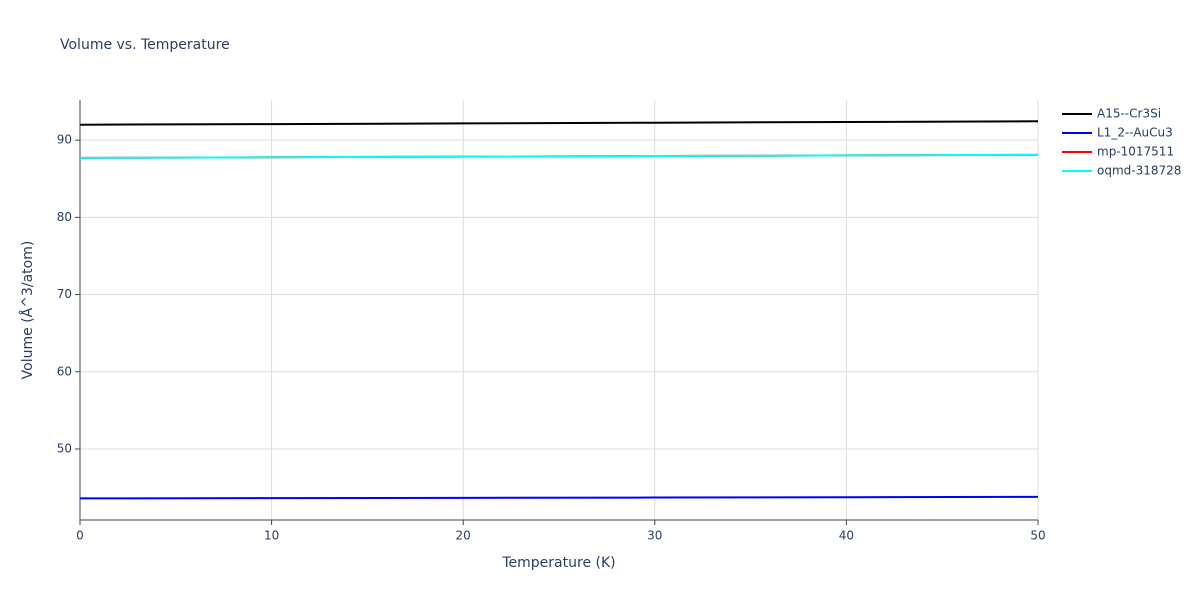 This screenshot has width=1200, height=604. I want to click on chart-title: Volume vs. Temperature, so click(145, 45).